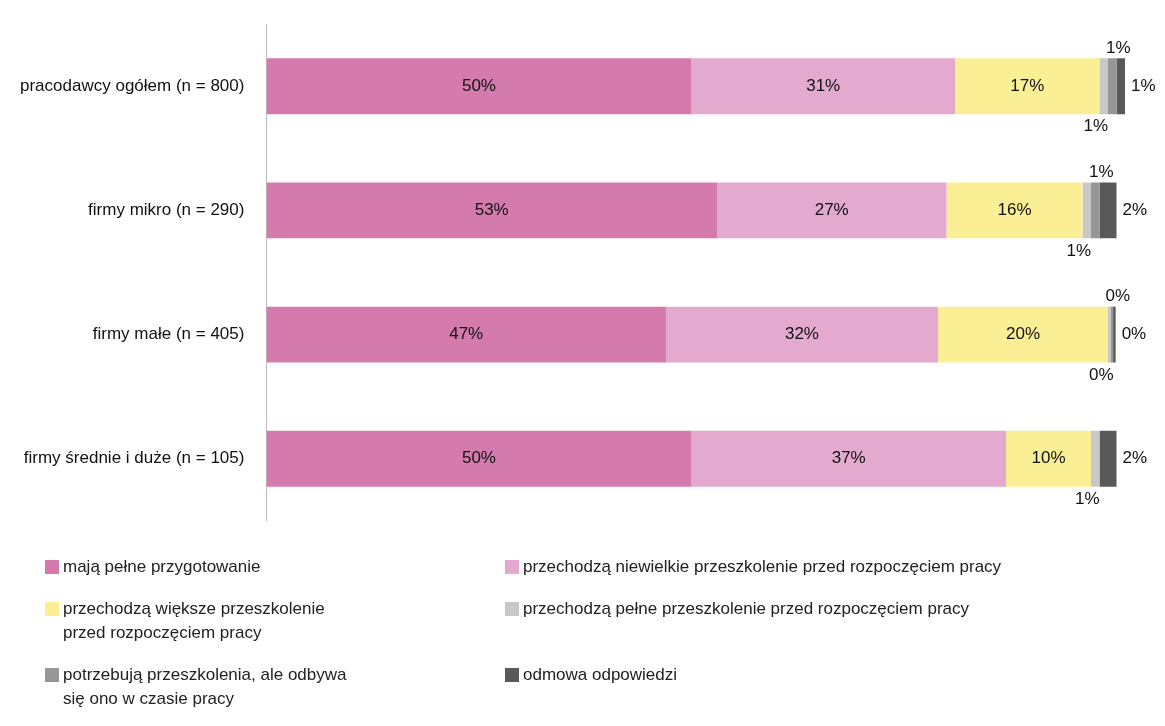  I want to click on data-label: 37%, so click(848, 458).